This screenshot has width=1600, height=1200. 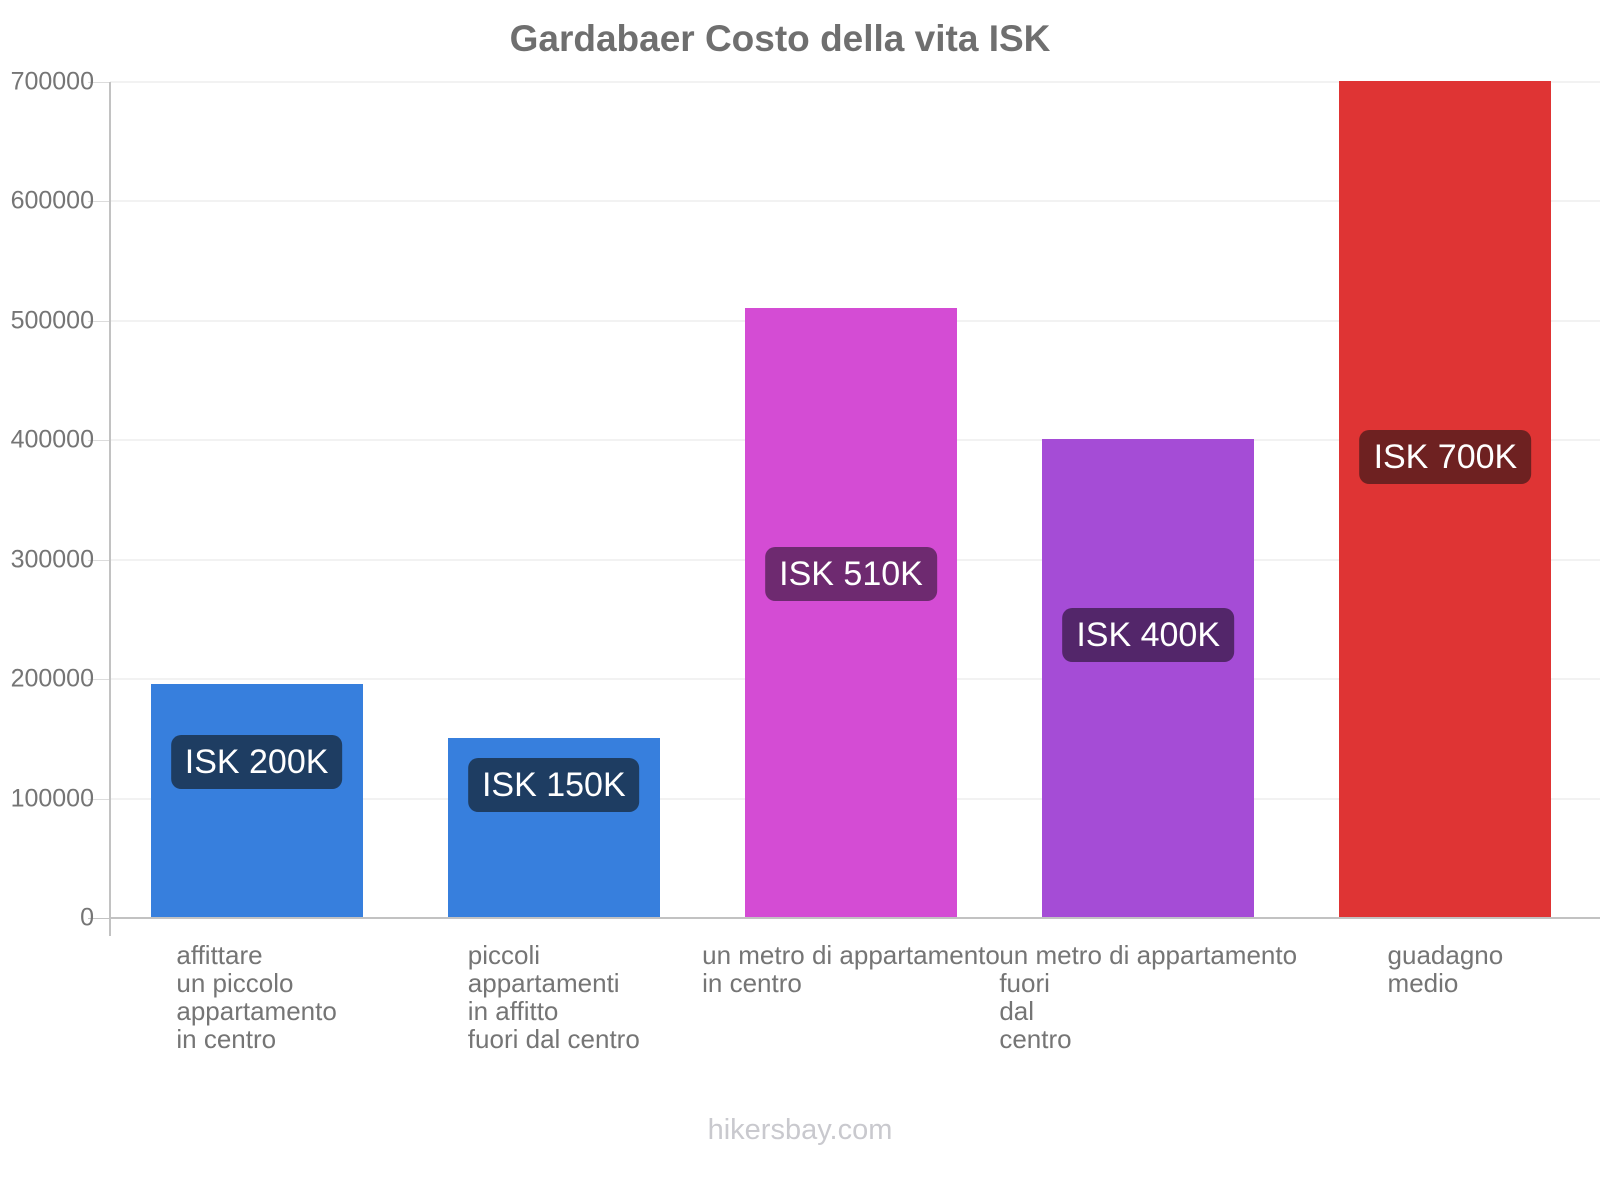 I want to click on y-tick-label: 100000, so click(x=52, y=798).